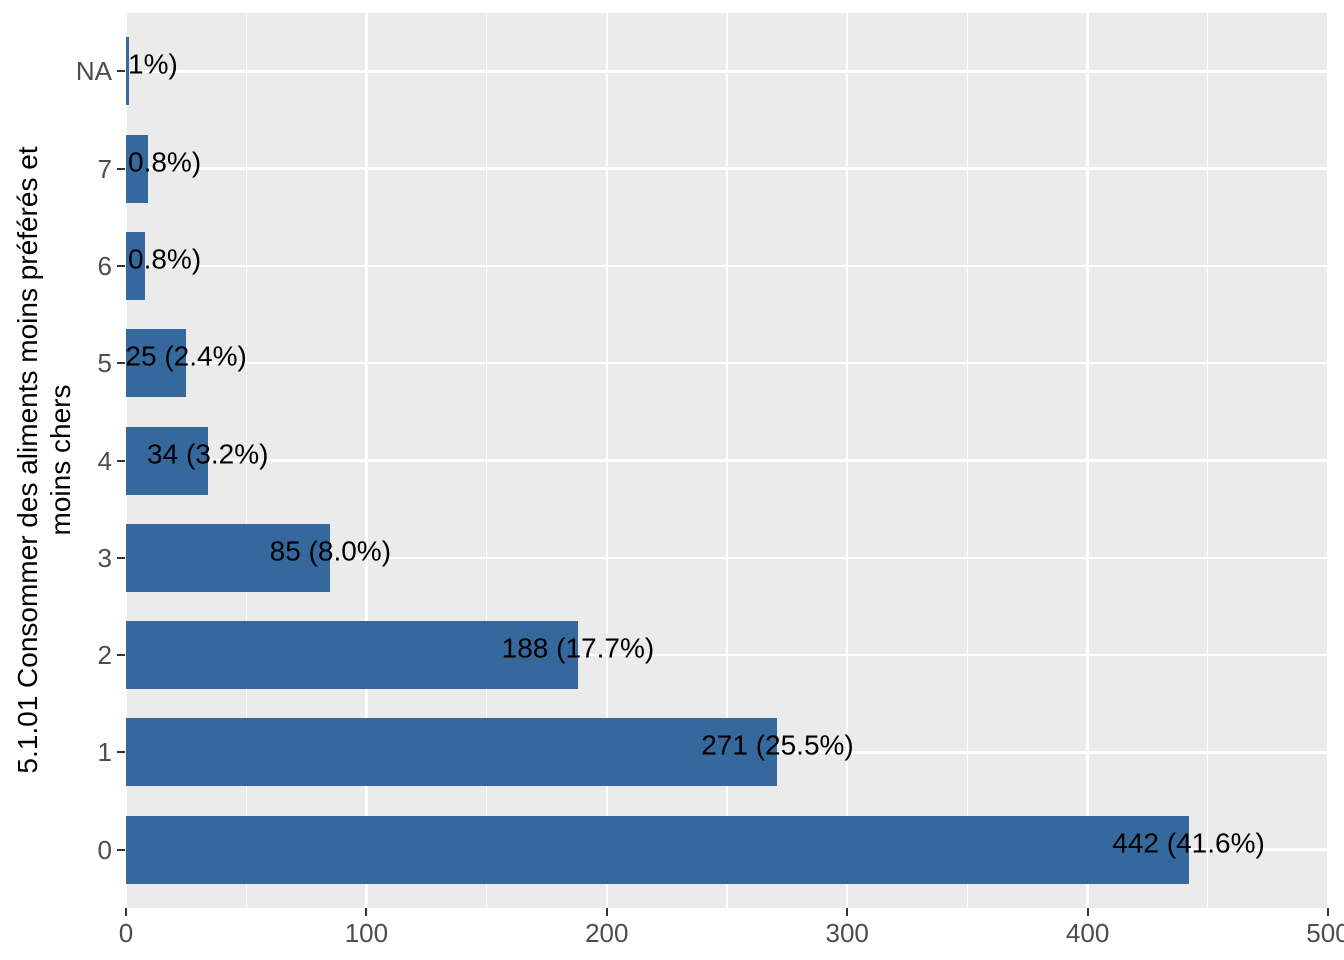  I want to click on y-axis-tick-label: 7, so click(104, 168).